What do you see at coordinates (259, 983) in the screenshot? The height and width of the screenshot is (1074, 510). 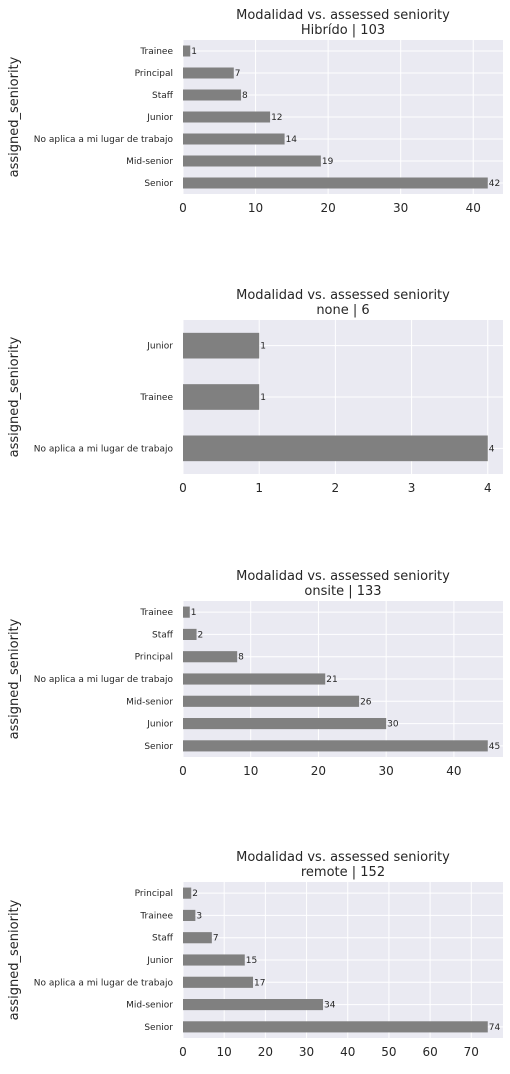 I see `data-label: 17` at bounding box center [259, 983].